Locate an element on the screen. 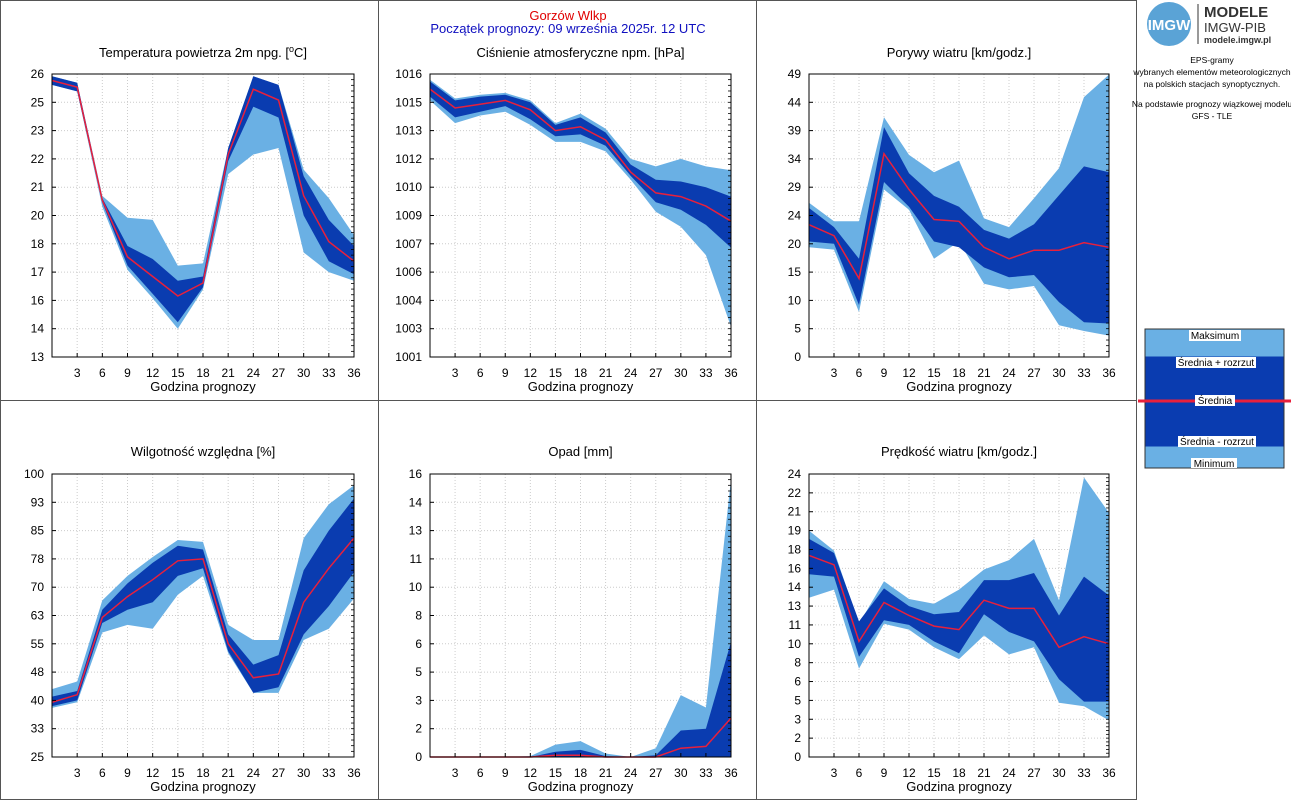 The image size is (1291, 800). desc-line: na polskich stacjach synoptycznych. is located at coordinates (1212, 84).